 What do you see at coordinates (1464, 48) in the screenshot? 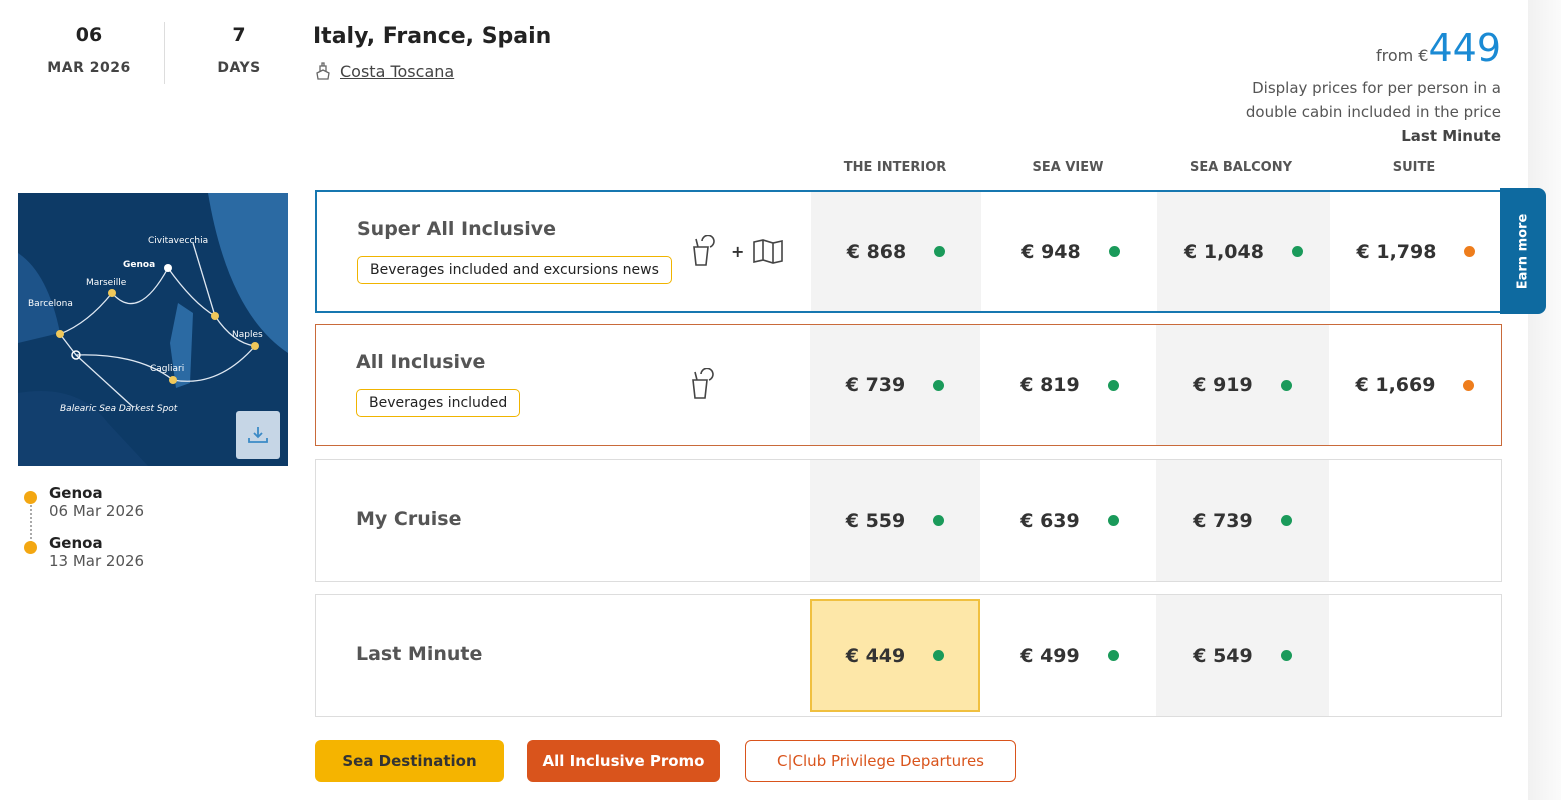
I see `from-price-value: 449` at bounding box center [1464, 48].